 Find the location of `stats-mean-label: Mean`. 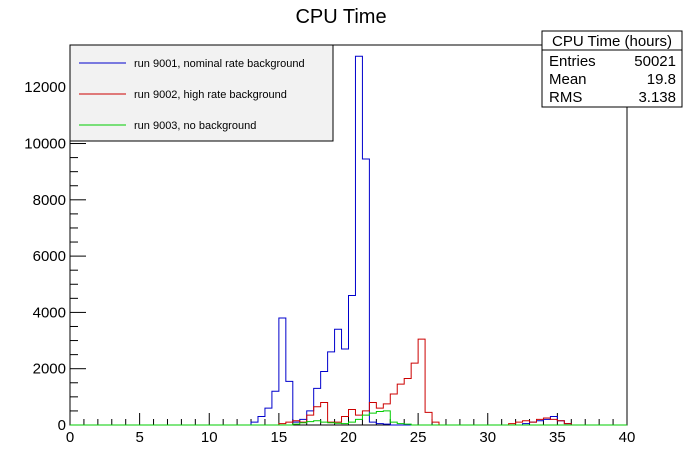

stats-mean-label: Mean is located at coordinates (568, 79).